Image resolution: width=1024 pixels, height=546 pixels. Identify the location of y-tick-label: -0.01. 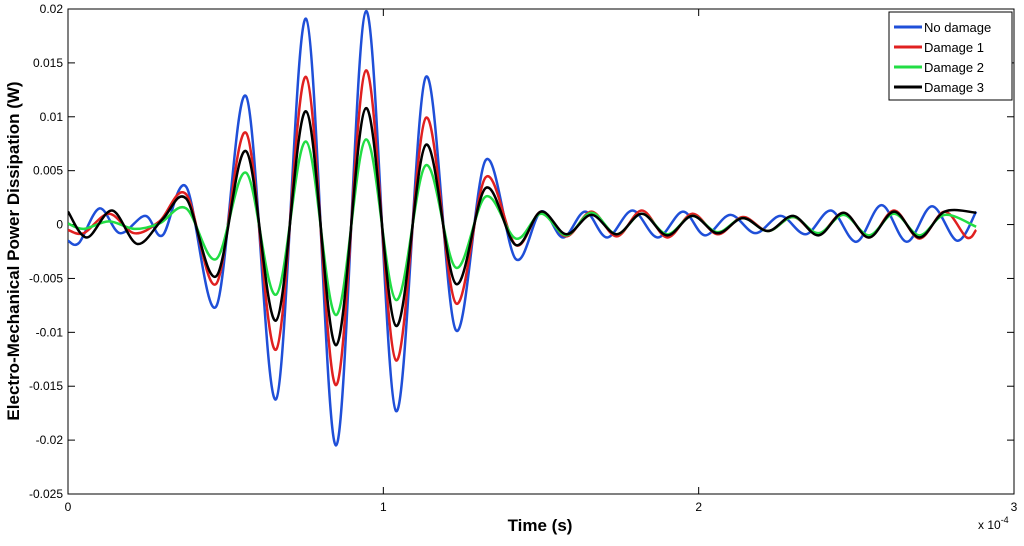
(50, 332).